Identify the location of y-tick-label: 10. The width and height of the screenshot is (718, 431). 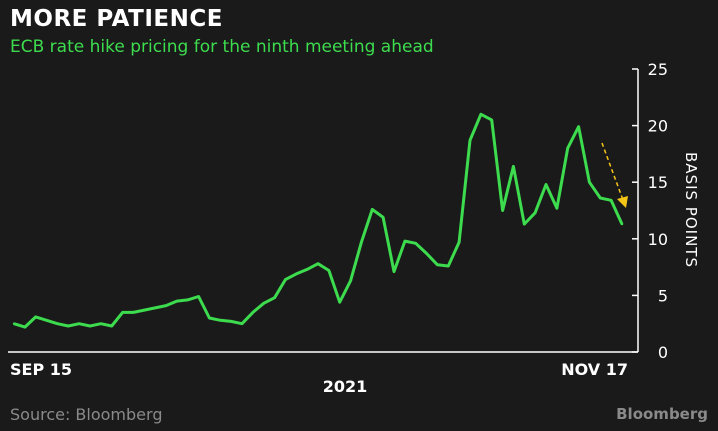
(658, 239).